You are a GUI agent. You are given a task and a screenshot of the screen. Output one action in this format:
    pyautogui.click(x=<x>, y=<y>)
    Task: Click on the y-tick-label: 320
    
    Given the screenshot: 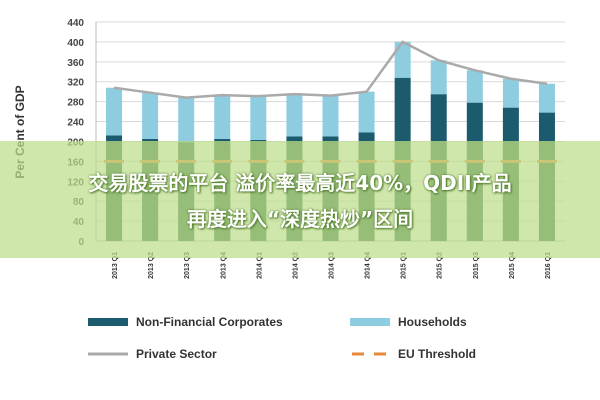 What is the action you would take?
    pyautogui.click(x=75, y=83)
    